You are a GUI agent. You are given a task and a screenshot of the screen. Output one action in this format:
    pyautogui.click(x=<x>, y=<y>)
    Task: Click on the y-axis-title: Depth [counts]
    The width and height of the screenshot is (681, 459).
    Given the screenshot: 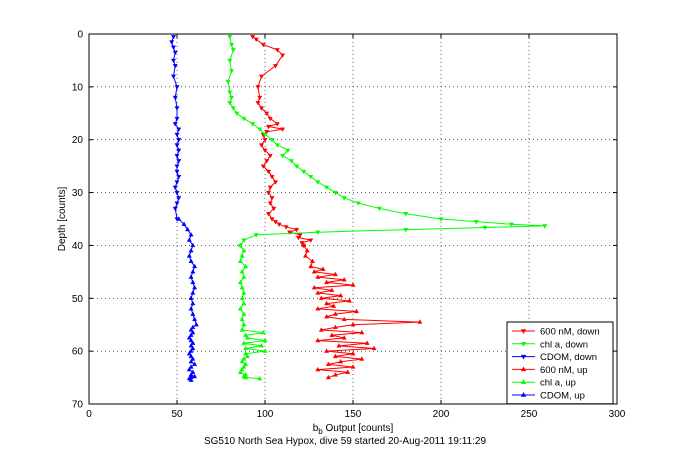 What is the action you would take?
    pyautogui.click(x=62, y=219)
    